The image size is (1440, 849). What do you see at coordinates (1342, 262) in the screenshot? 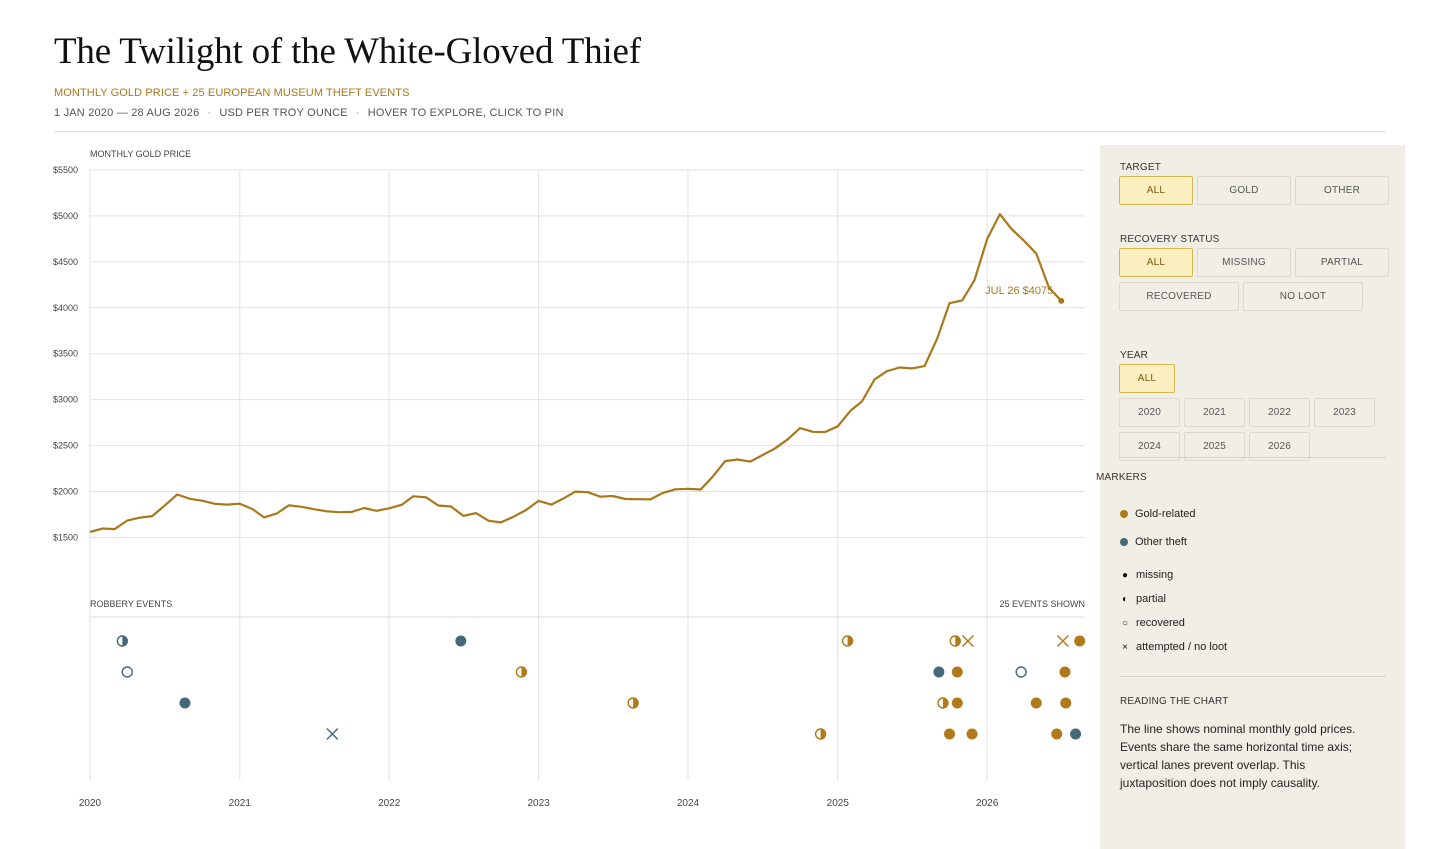
I see `recovery-partial-button: PARTIAL` at bounding box center [1342, 262].